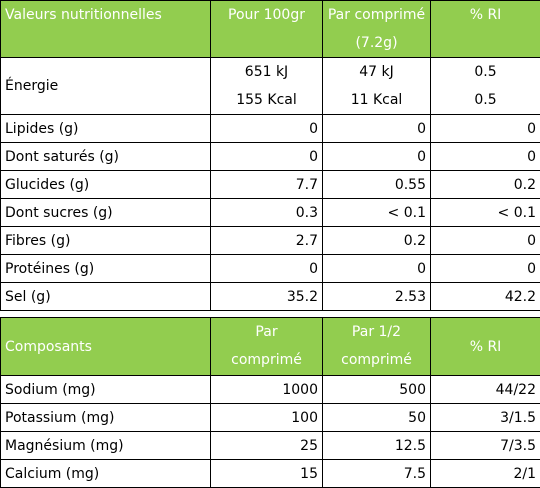  What do you see at coordinates (106, 213) in the screenshot?
I see `nutrient-cell-label: Dont sucres (g)` at bounding box center [106, 213].